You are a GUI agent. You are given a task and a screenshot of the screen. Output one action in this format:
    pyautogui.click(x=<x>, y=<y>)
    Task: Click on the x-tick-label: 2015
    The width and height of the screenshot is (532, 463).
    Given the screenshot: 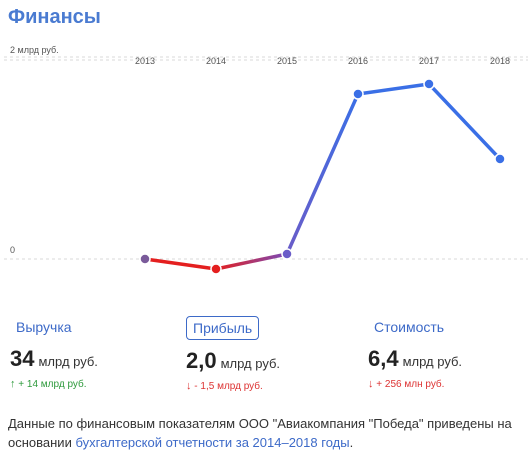 What is the action you would take?
    pyautogui.click(x=287, y=61)
    